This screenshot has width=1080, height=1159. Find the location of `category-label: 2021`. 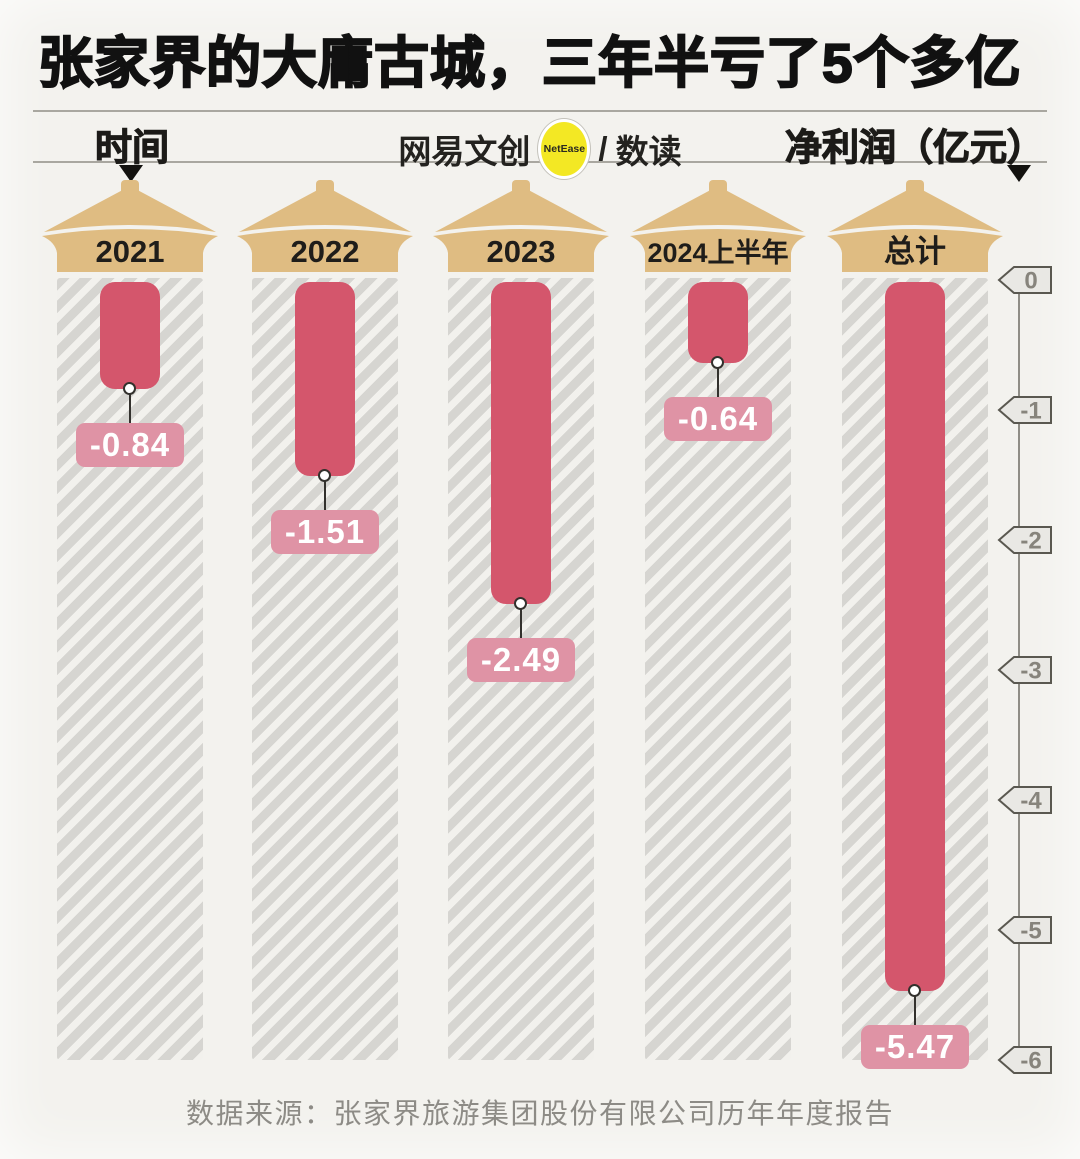

category-label: 2021 is located at coordinates (130, 251).